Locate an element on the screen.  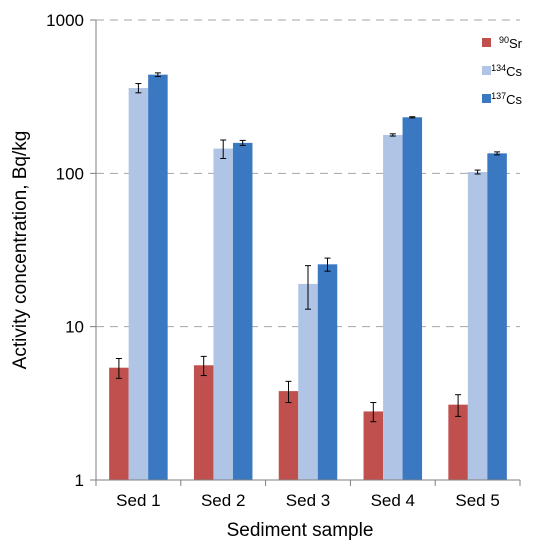
x-tick-label: Sed 5 is located at coordinates (477, 500).